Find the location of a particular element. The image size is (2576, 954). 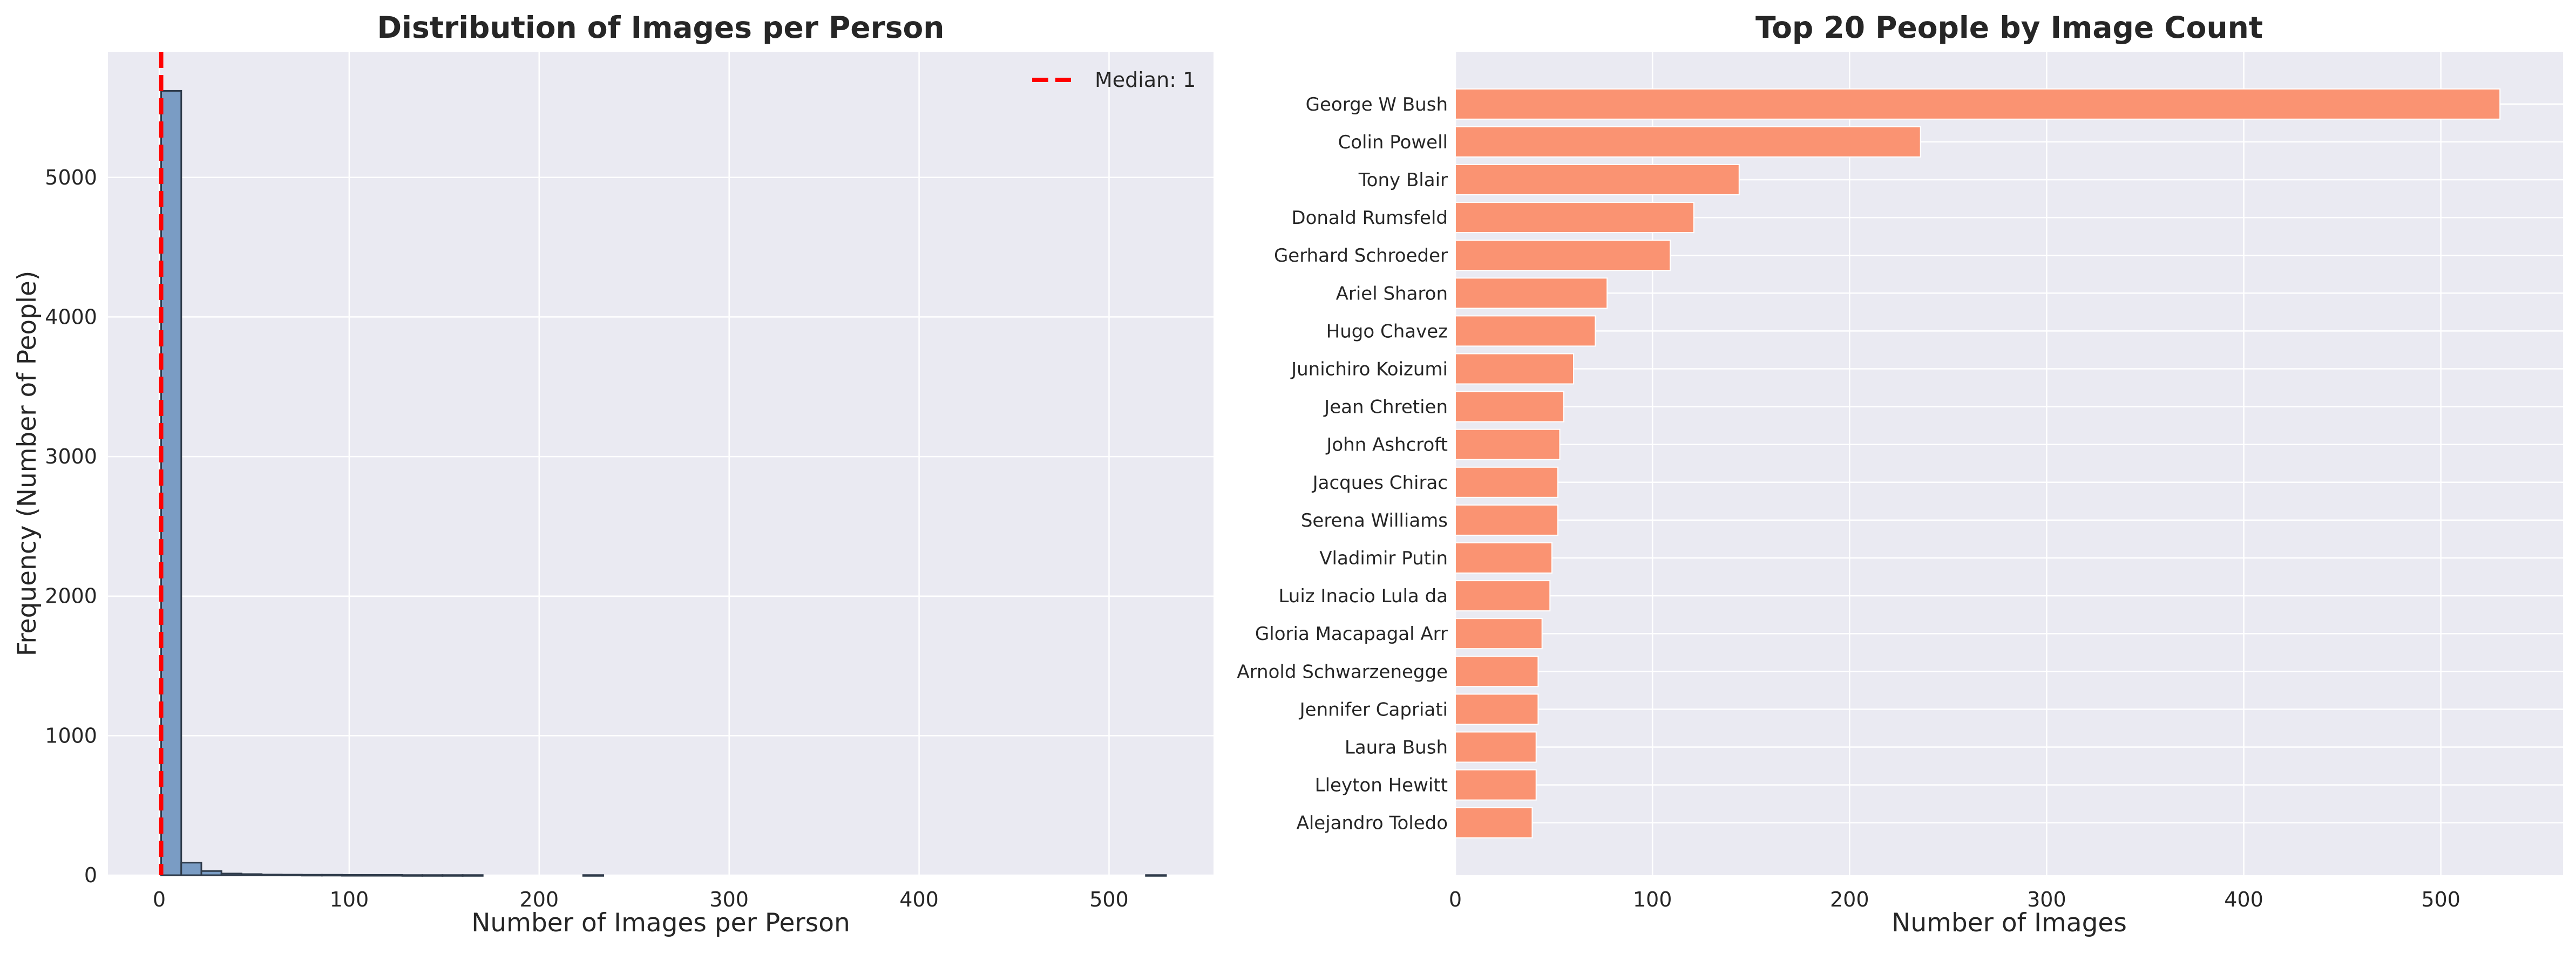

category-label: Donald Rumsfeld is located at coordinates (1369, 218).